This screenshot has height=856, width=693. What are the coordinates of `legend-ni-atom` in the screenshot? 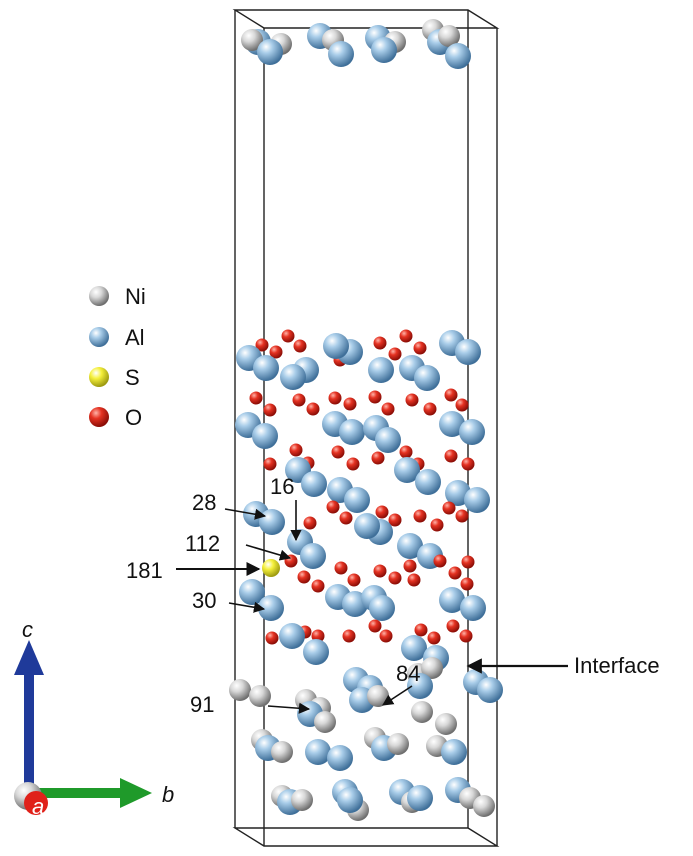 It's located at (99, 296).